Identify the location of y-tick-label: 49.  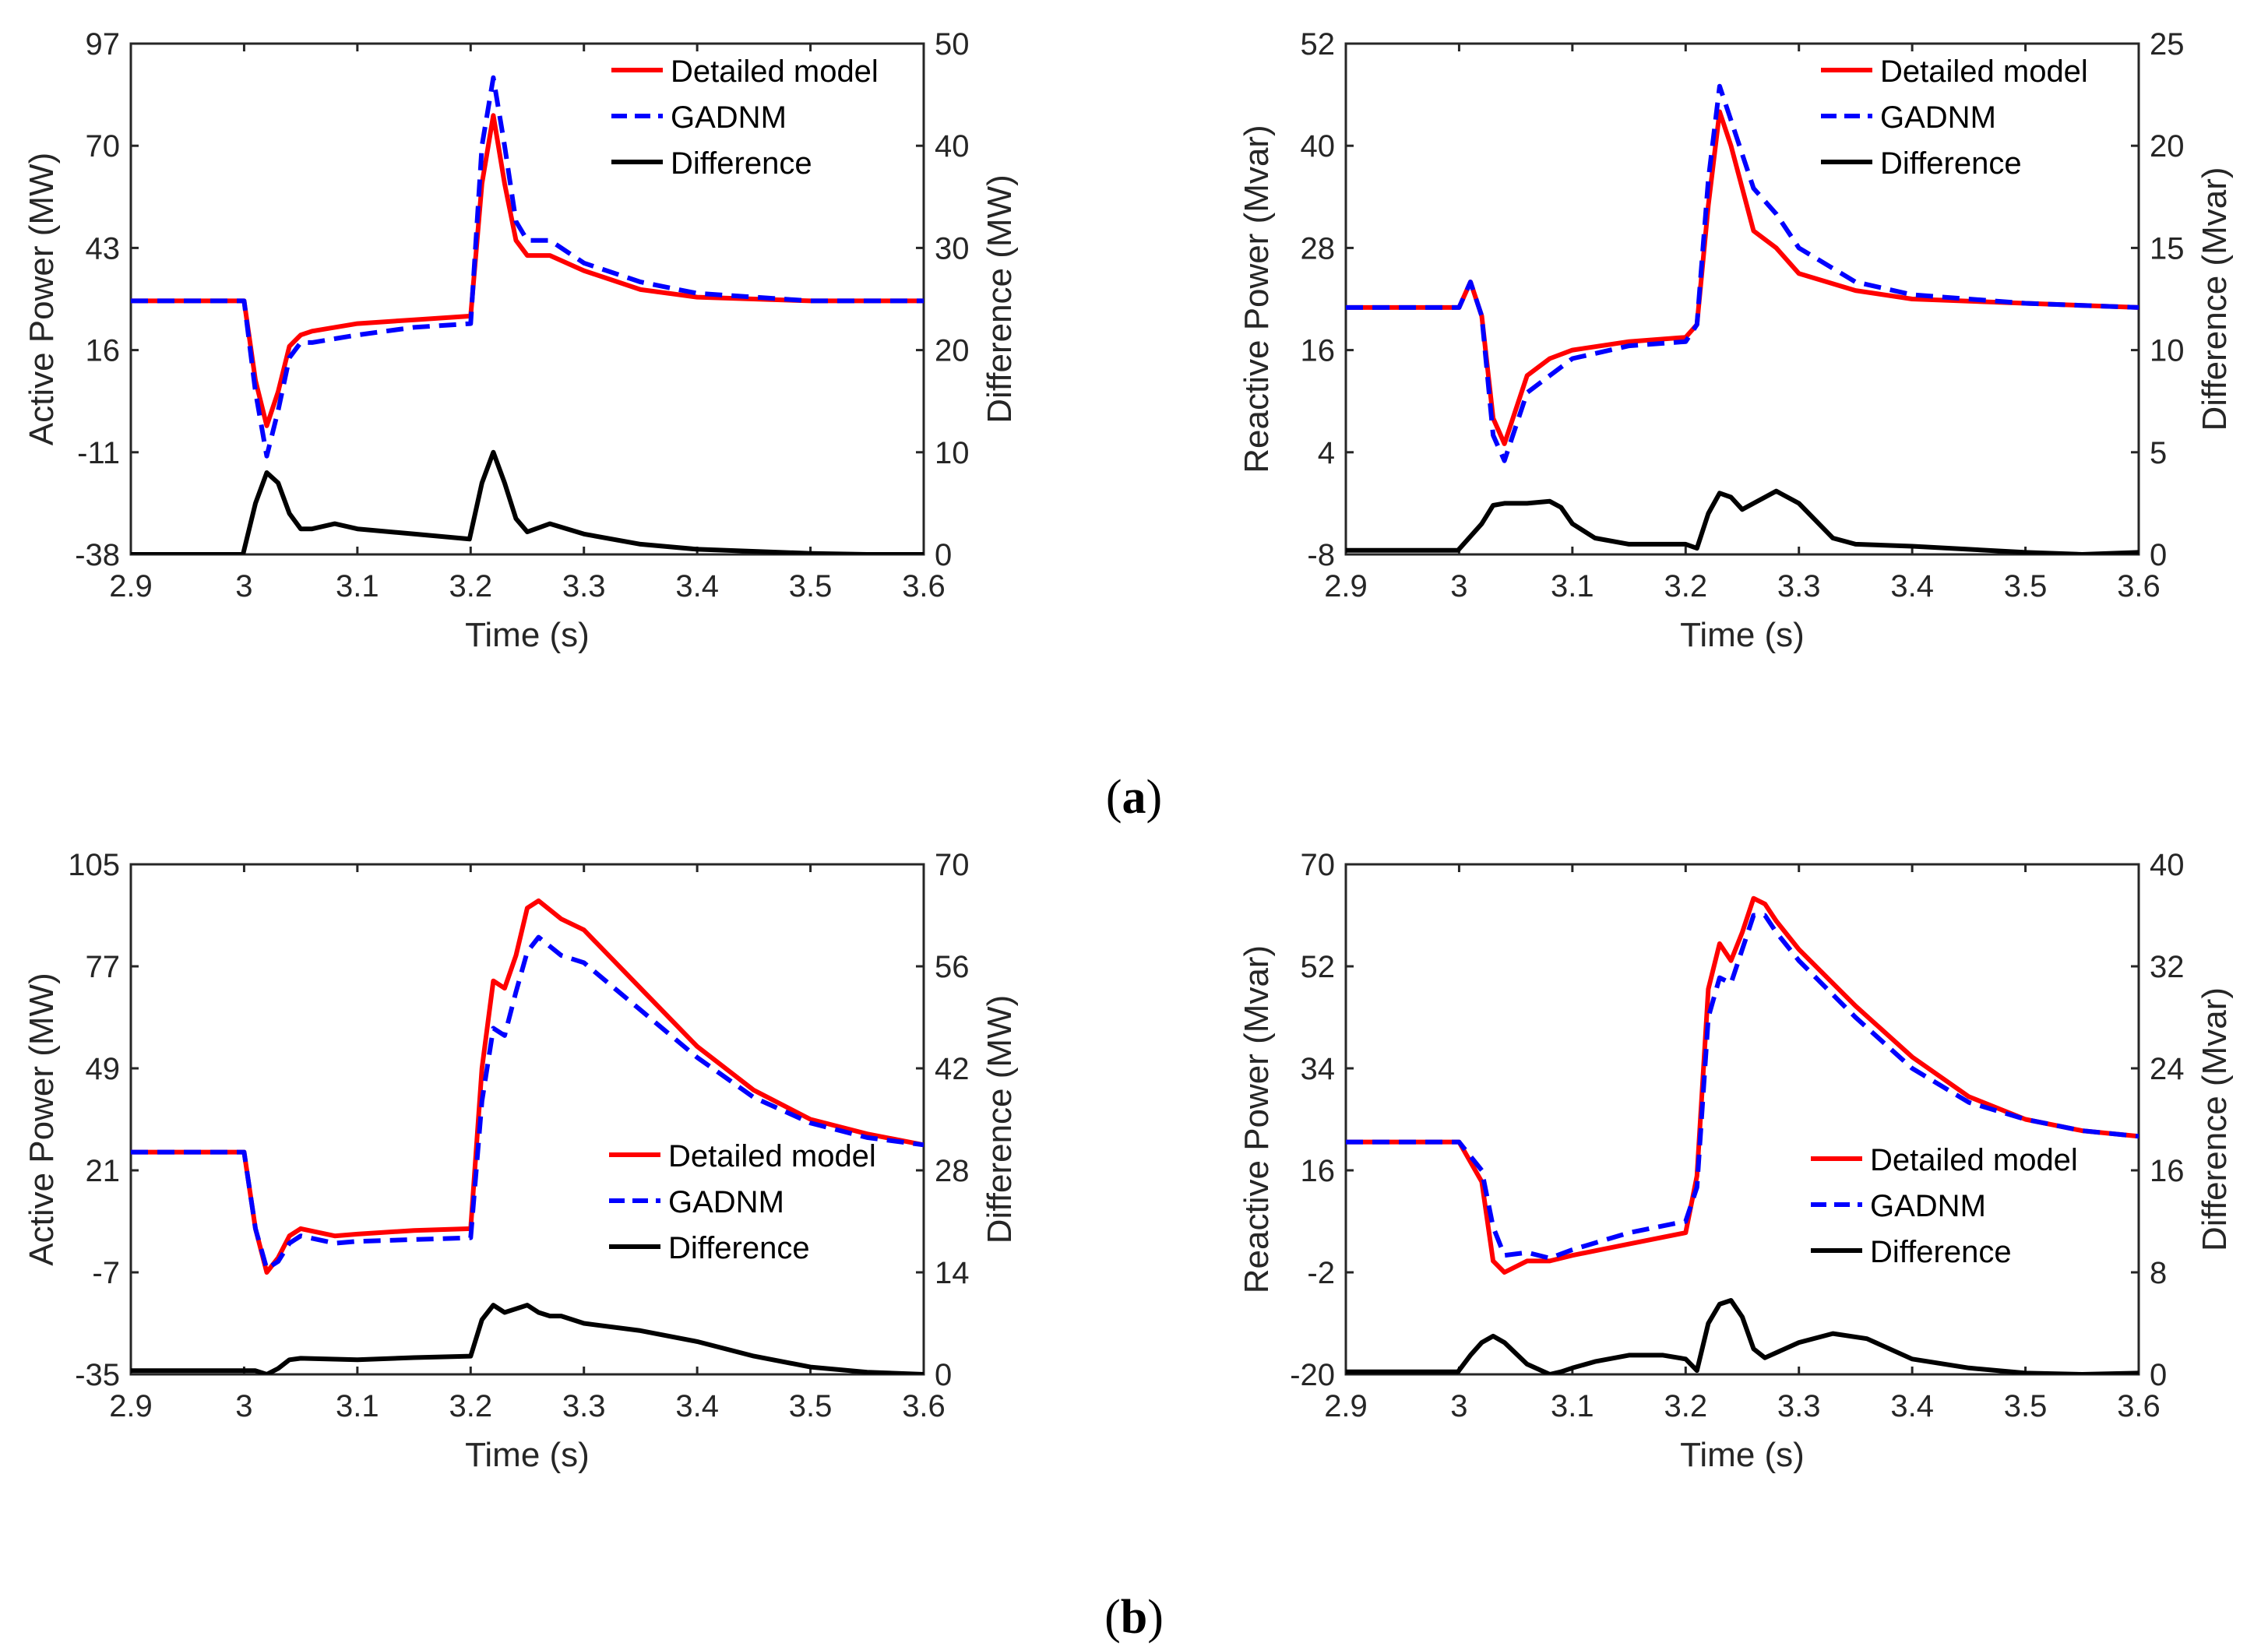
(103, 1069).